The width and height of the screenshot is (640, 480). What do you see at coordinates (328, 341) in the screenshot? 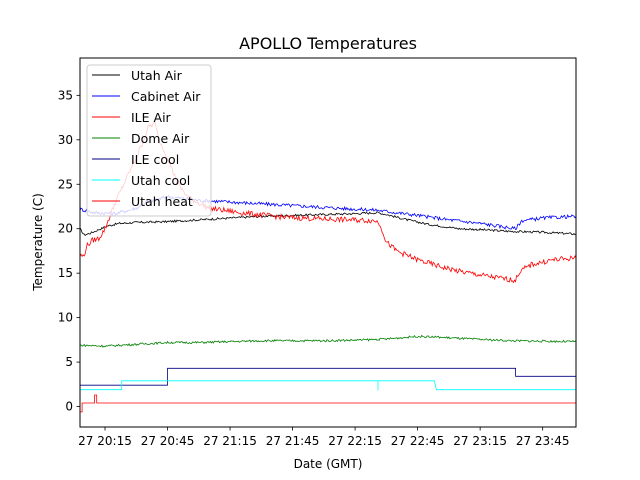
I see `series-line-dome-air` at bounding box center [328, 341].